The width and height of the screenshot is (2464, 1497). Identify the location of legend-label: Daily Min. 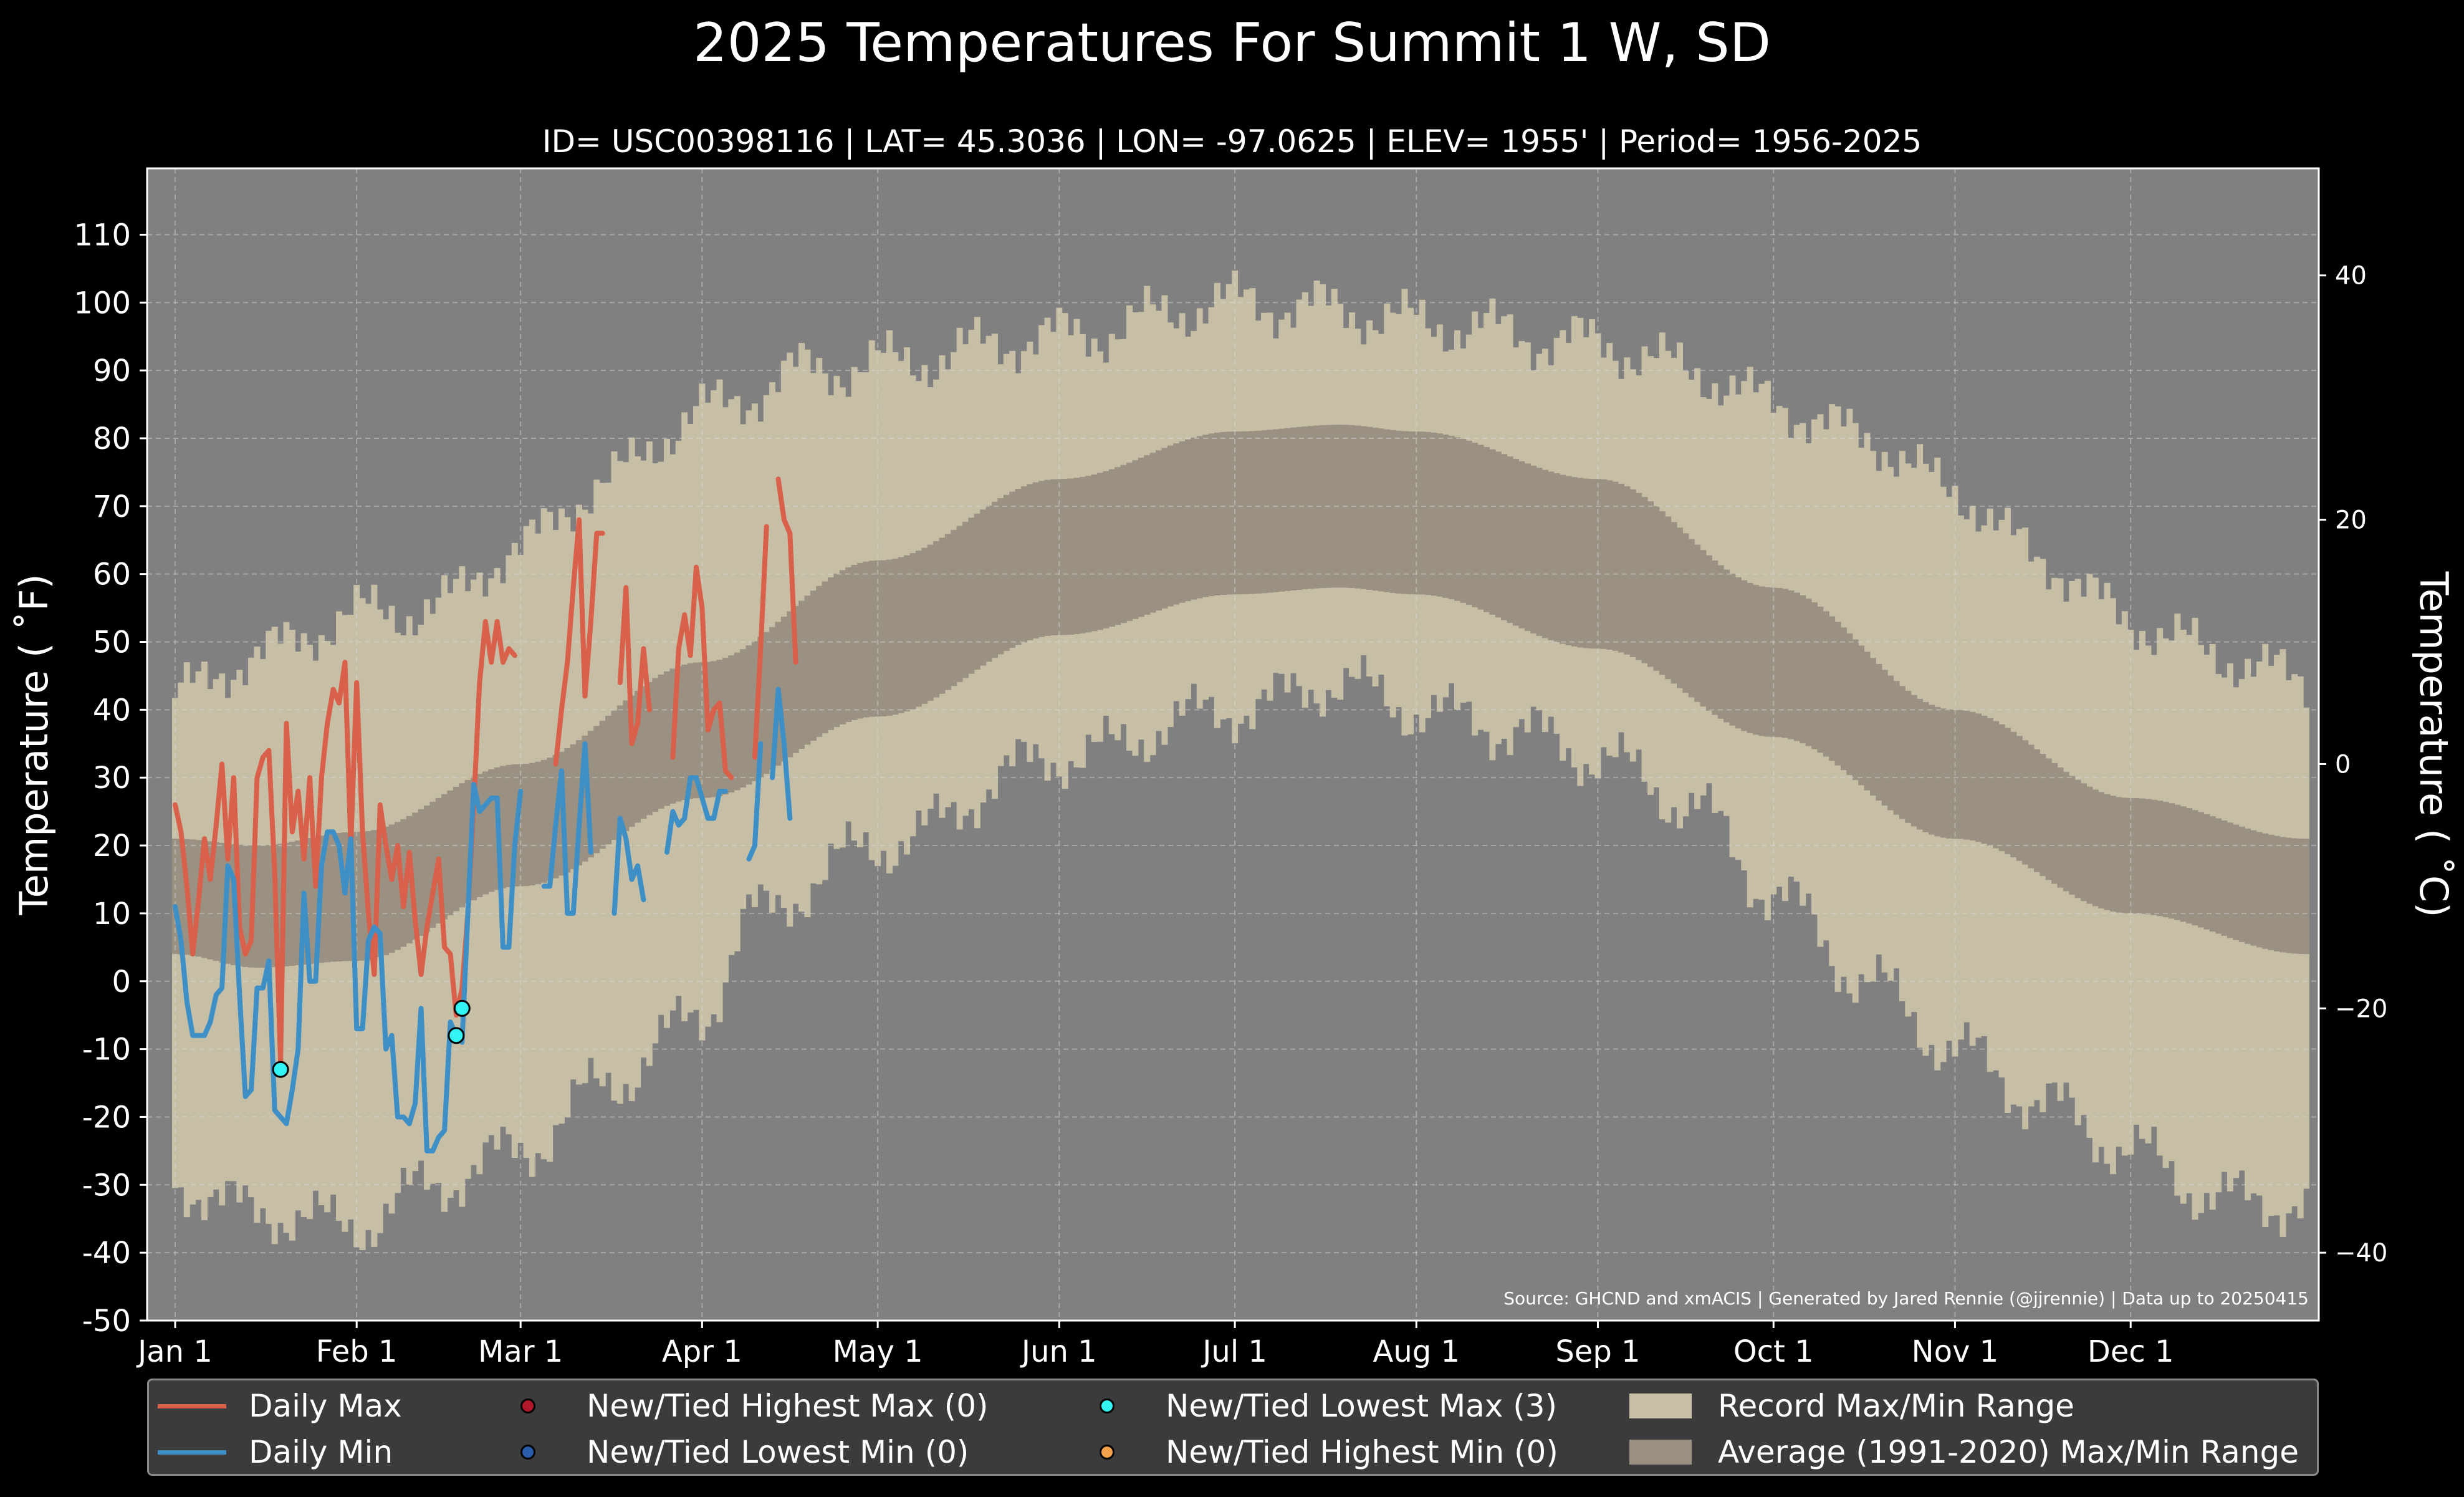
(321, 1452).